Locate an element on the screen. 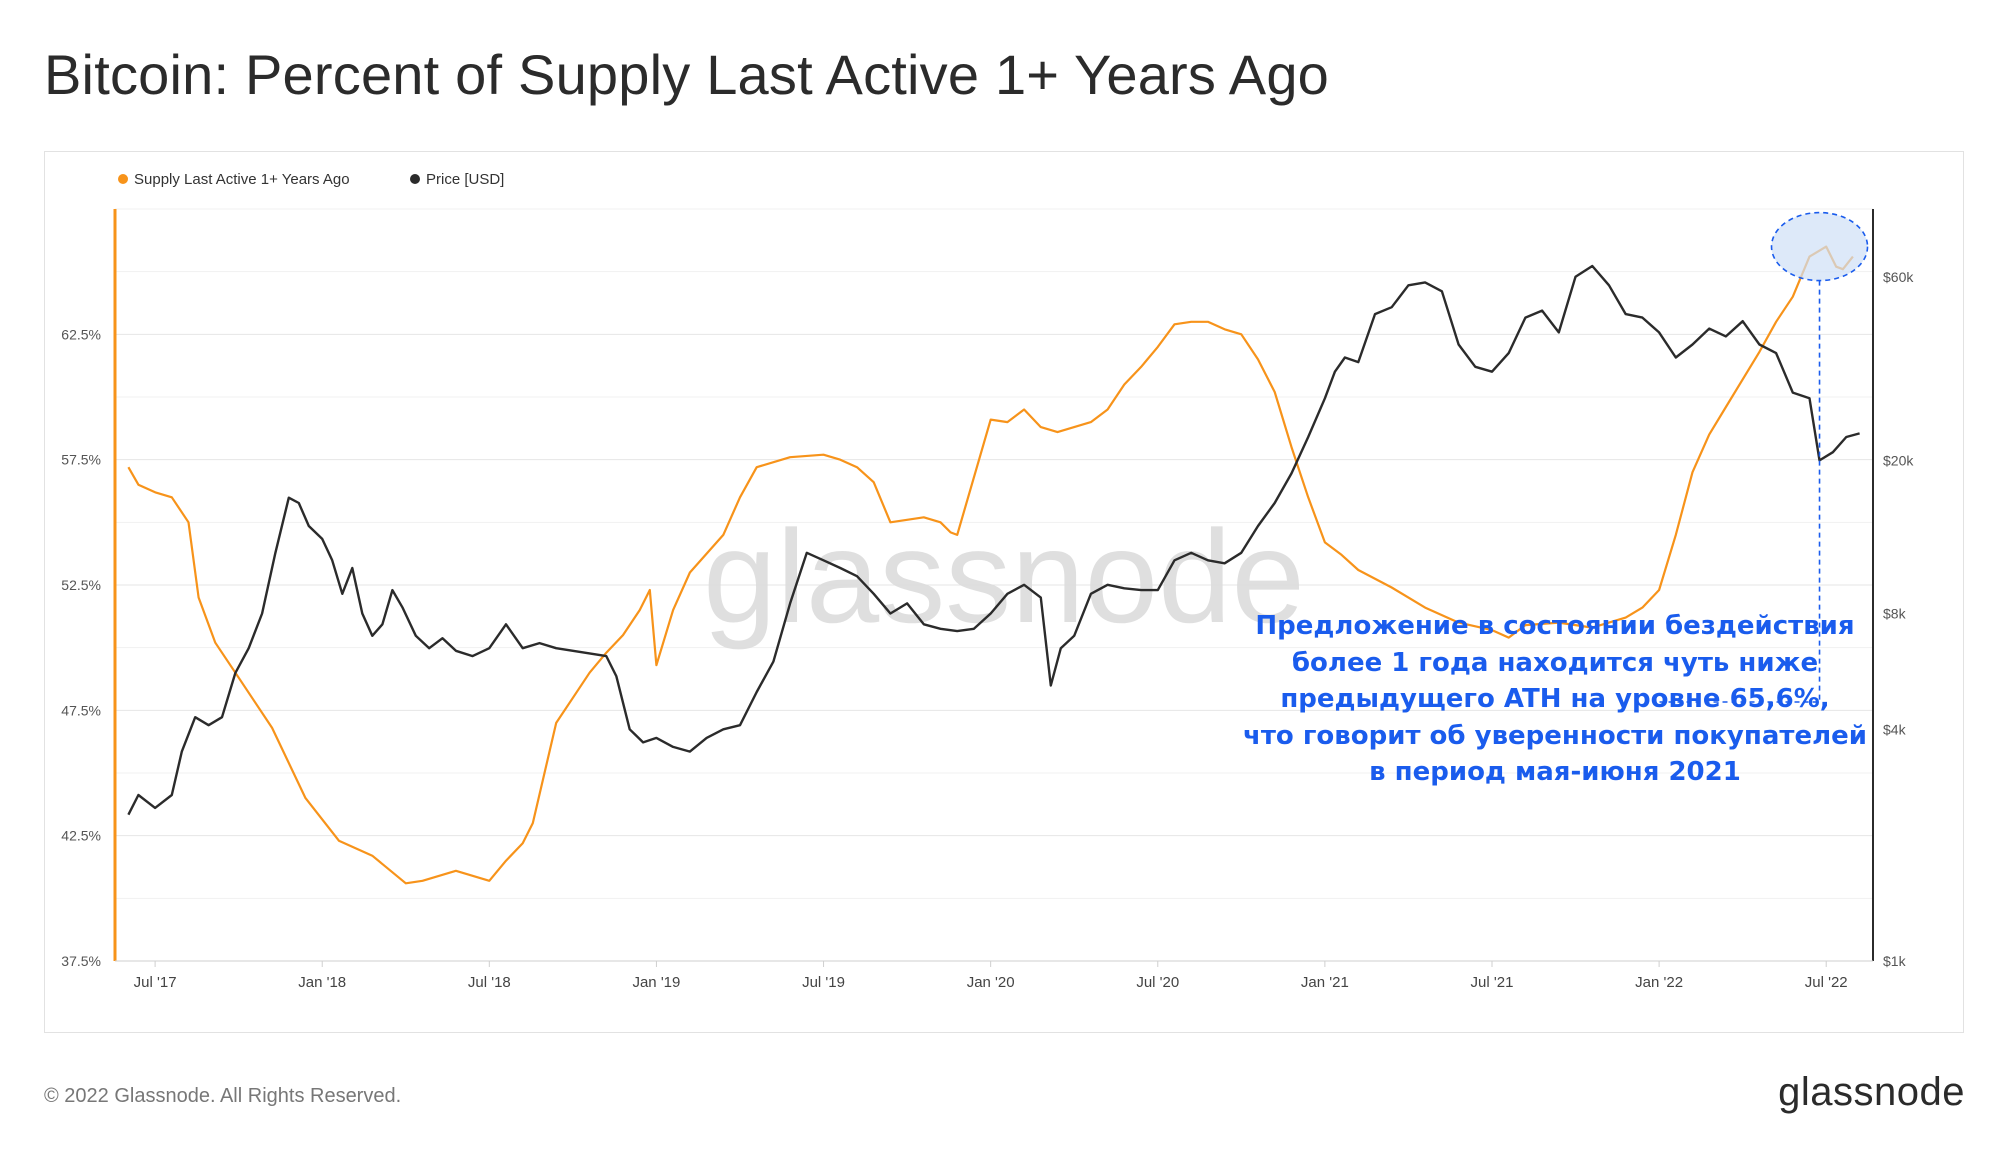 Image resolution: width=2000 pixels, height=1152 pixels. brand-logo: glassnode is located at coordinates (1871, 1092).